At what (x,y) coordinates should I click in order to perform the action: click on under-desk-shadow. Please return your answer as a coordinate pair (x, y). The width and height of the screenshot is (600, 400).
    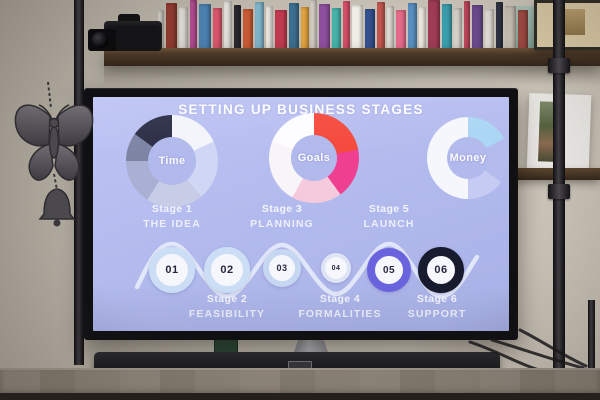
    Looking at the image, I should click on (300, 396).